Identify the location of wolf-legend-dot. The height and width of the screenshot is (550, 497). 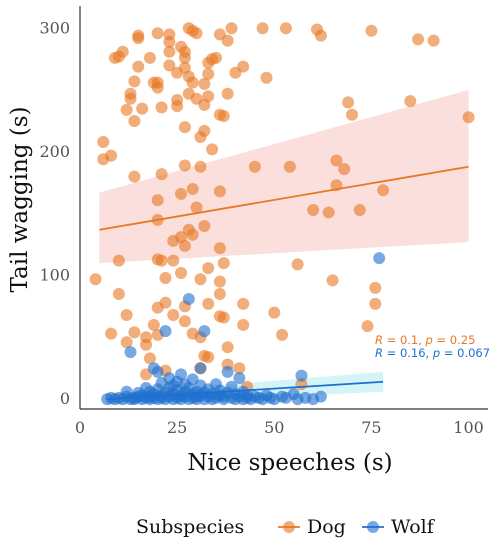
(373, 527).